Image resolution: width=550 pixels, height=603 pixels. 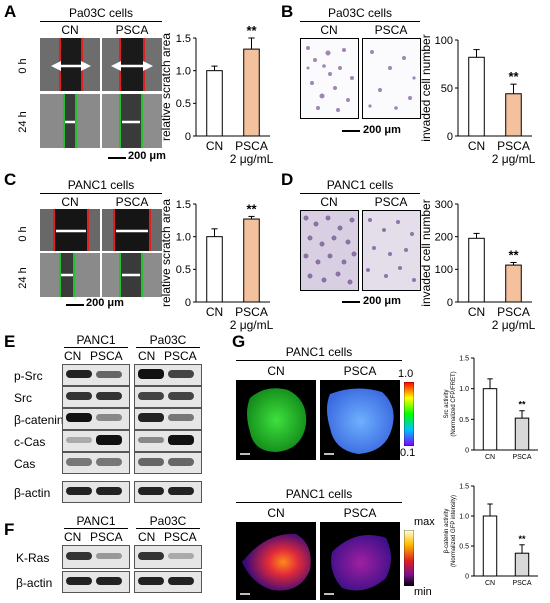 What do you see at coordinates (382, 301) in the screenshot?
I see `panel-d-scale-label: 200 μm` at bounding box center [382, 301].